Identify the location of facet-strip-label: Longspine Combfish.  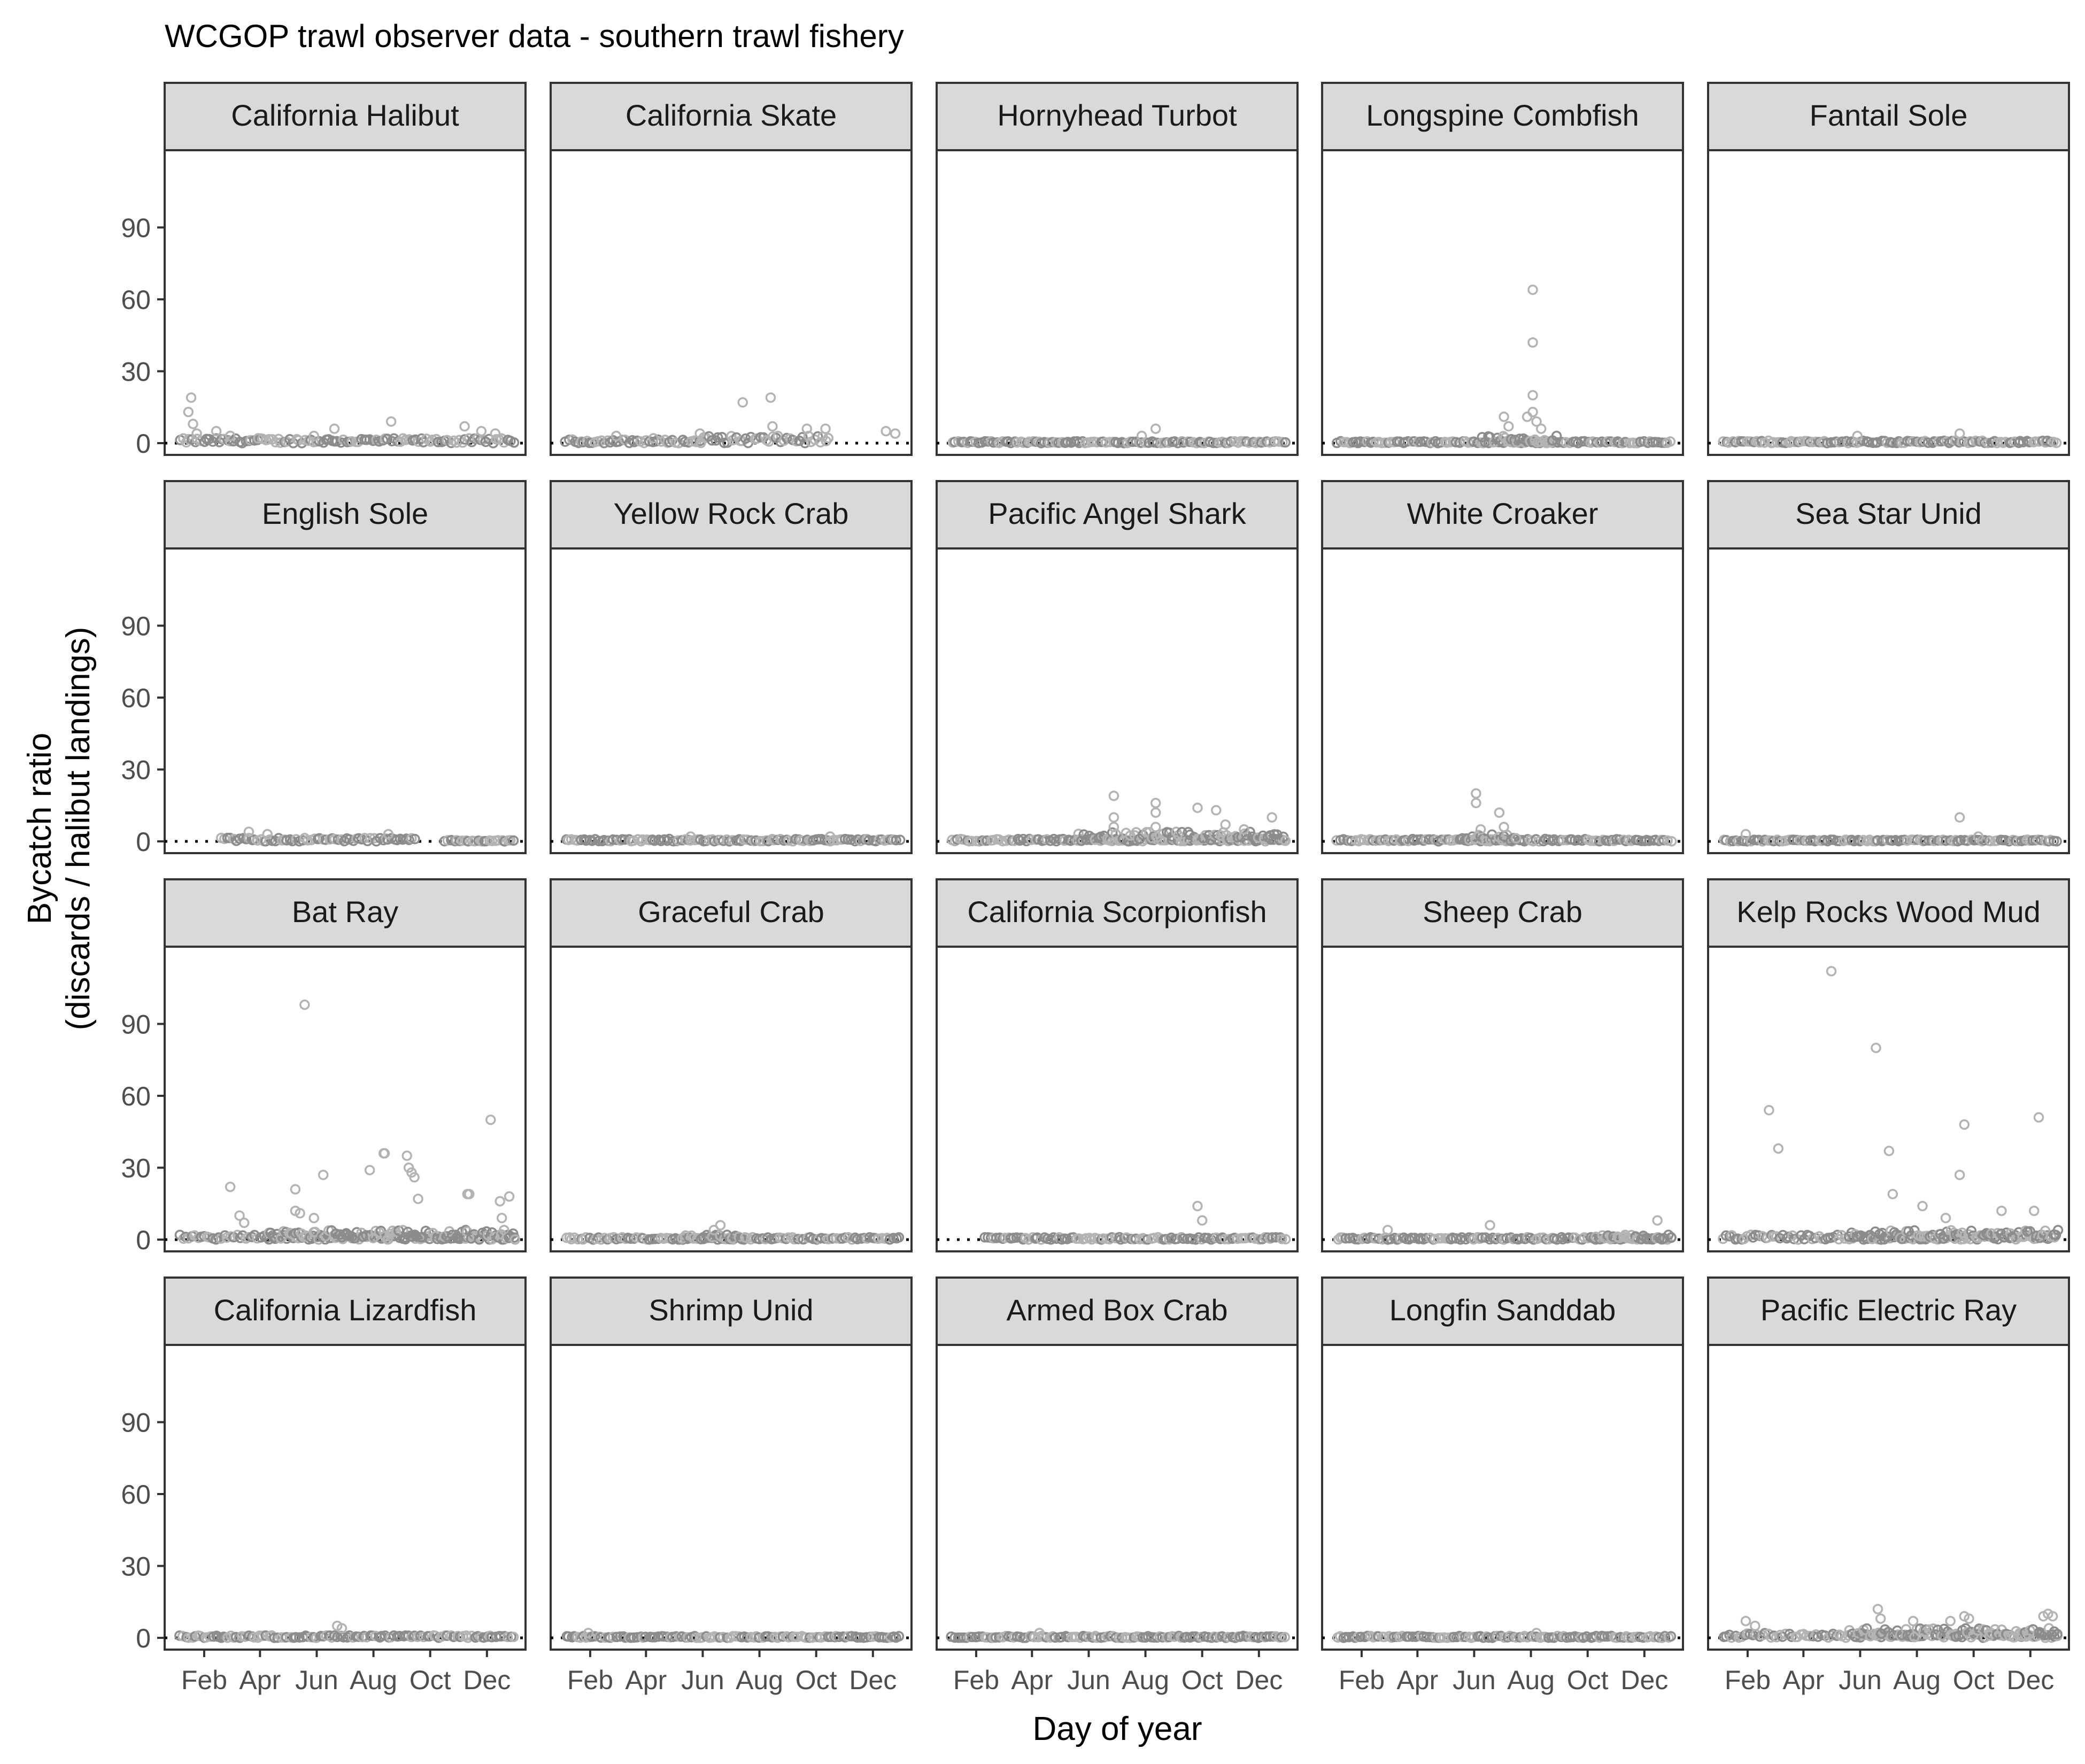
(1502, 115).